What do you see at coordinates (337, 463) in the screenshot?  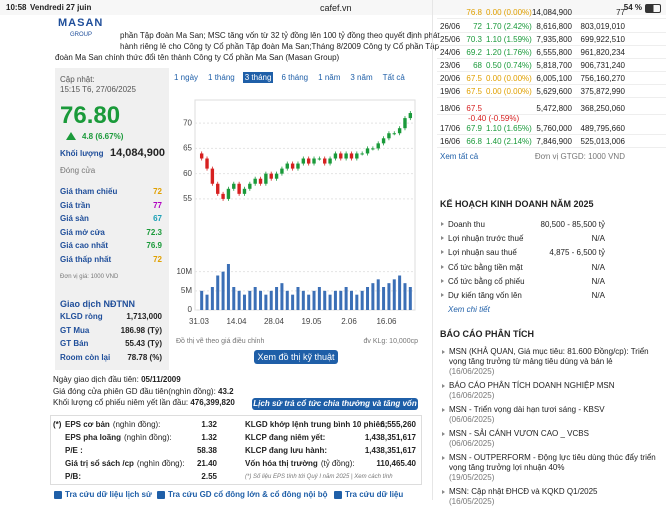 I see `eps-unit: (tỷ đồng):` at bounding box center [337, 463].